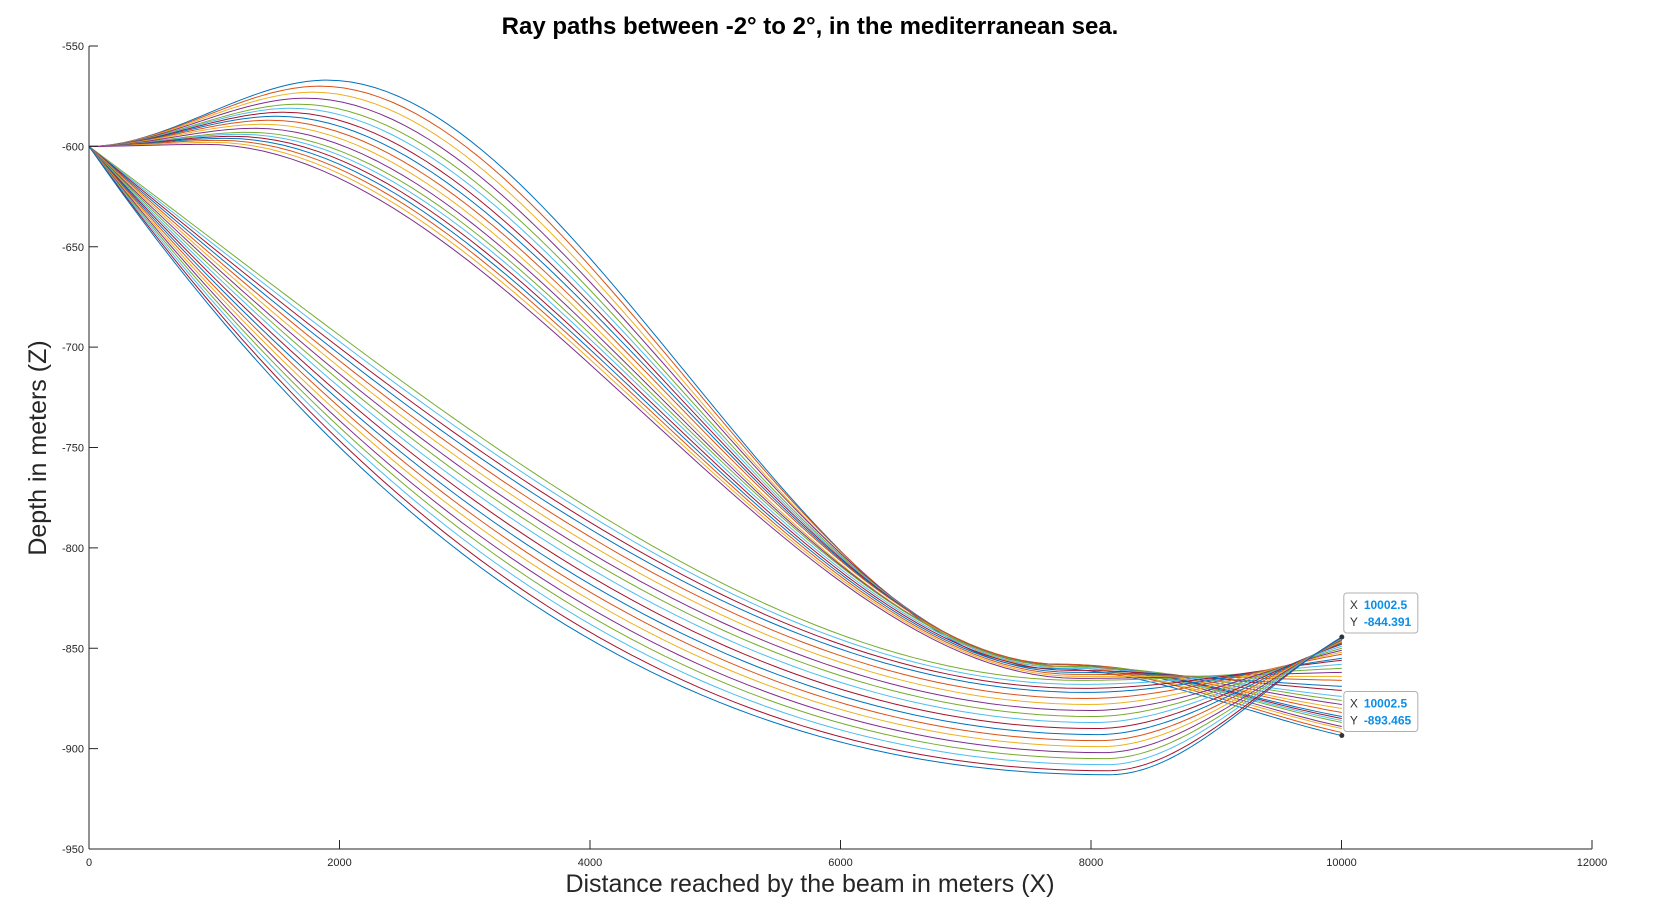 The height and width of the screenshot is (922, 1653). I want to click on x-tick-label: 6000, so click(840, 863).